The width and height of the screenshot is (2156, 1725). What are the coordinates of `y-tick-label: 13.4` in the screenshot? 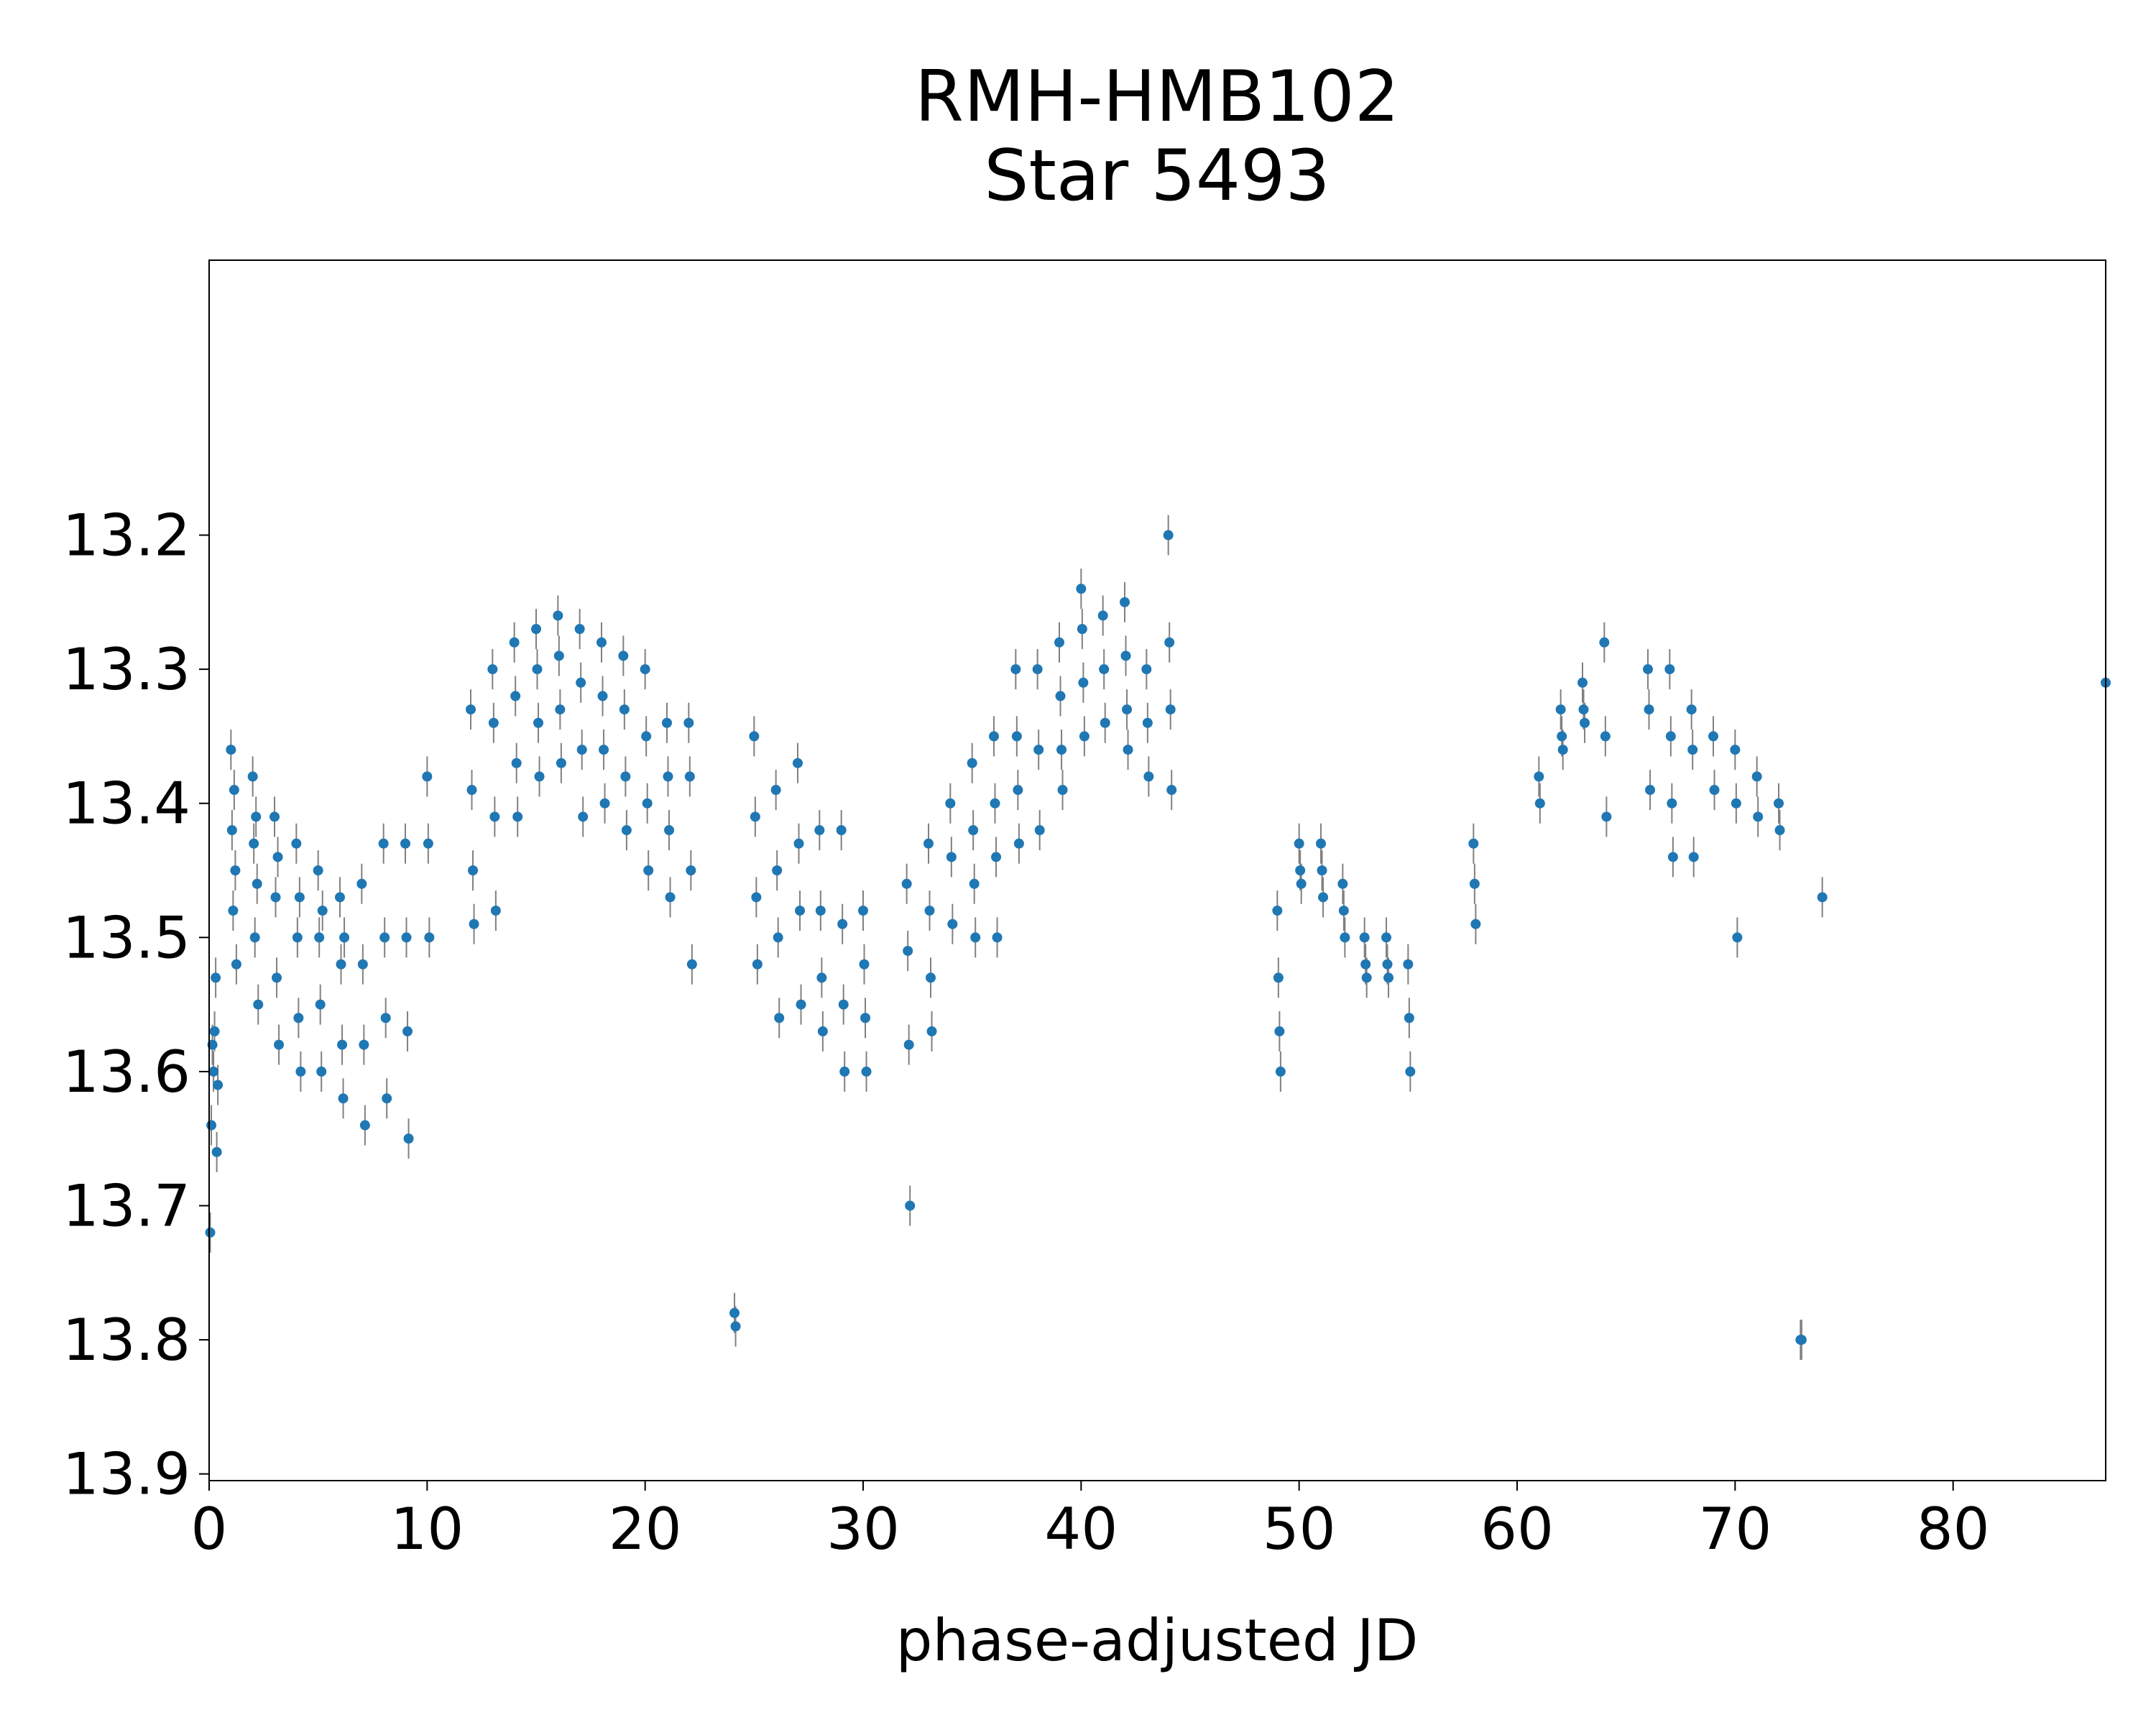 It's located at (126, 803).